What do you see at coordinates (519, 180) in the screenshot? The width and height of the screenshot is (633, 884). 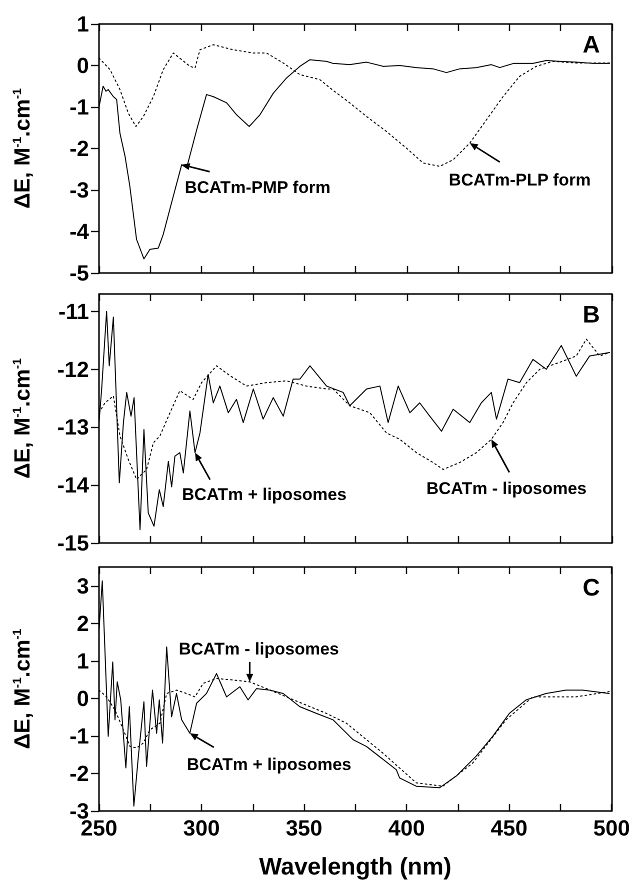 I see `annotation: BCATm-PLP form` at bounding box center [519, 180].